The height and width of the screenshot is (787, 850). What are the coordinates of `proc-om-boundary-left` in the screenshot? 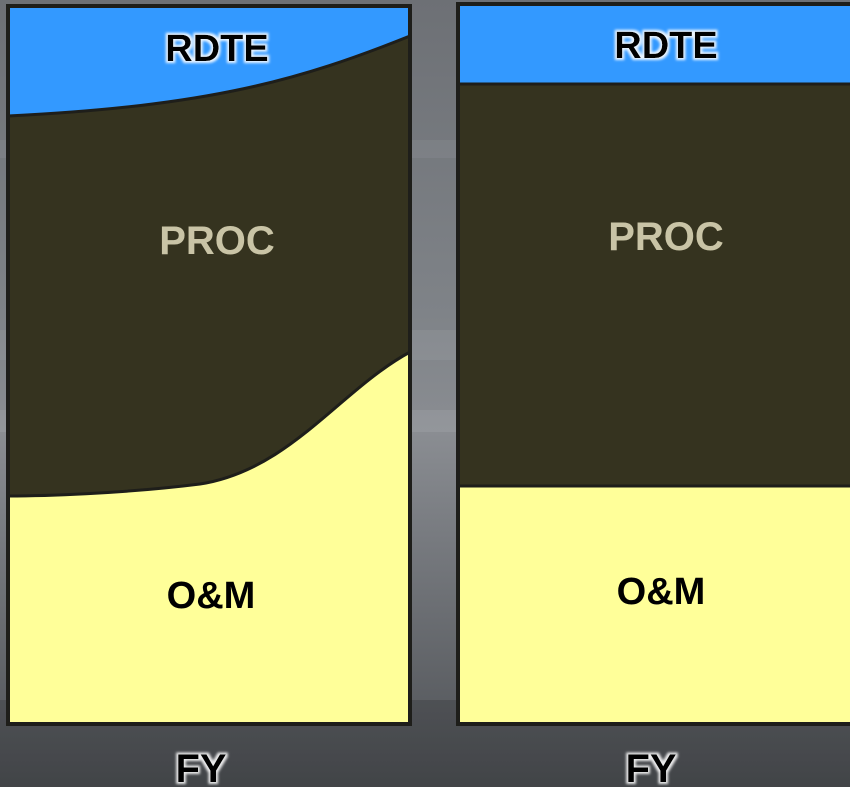 It's located at (209, 424).